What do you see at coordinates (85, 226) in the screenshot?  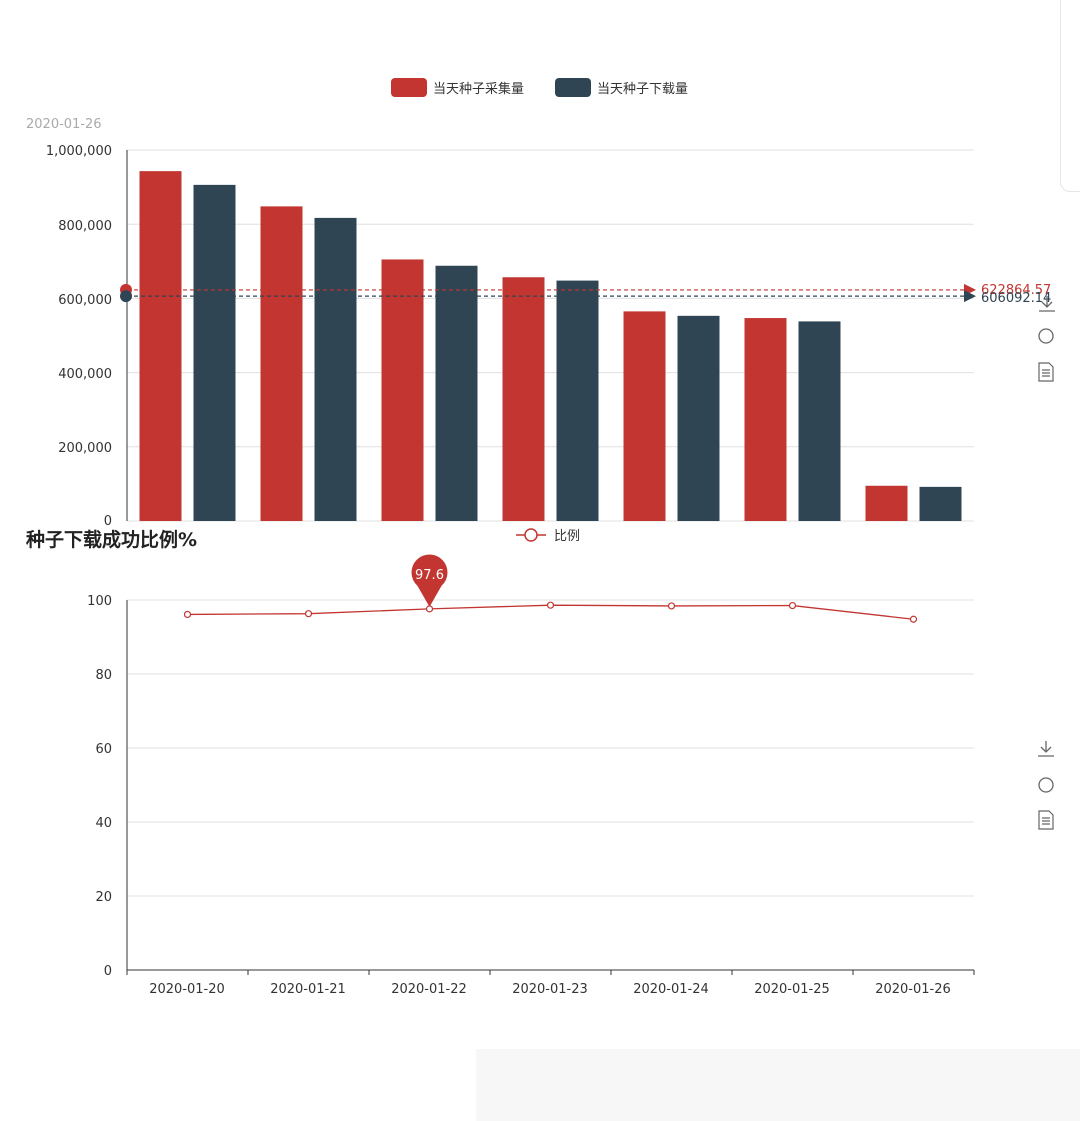 I see `bar-y-tick: 800,000` at bounding box center [85, 226].